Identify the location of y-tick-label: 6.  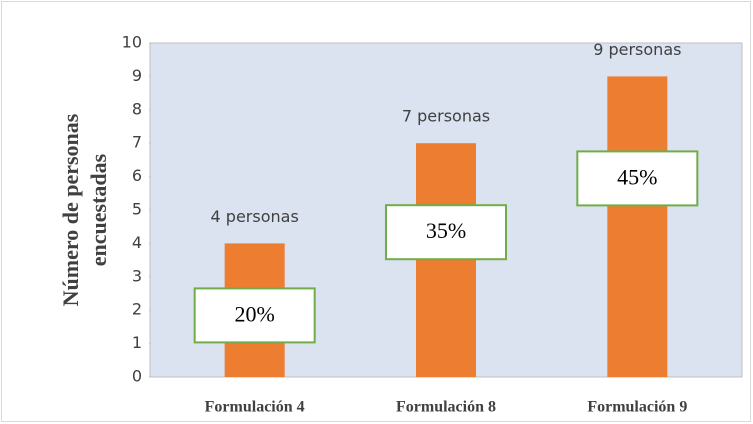
(137, 175).